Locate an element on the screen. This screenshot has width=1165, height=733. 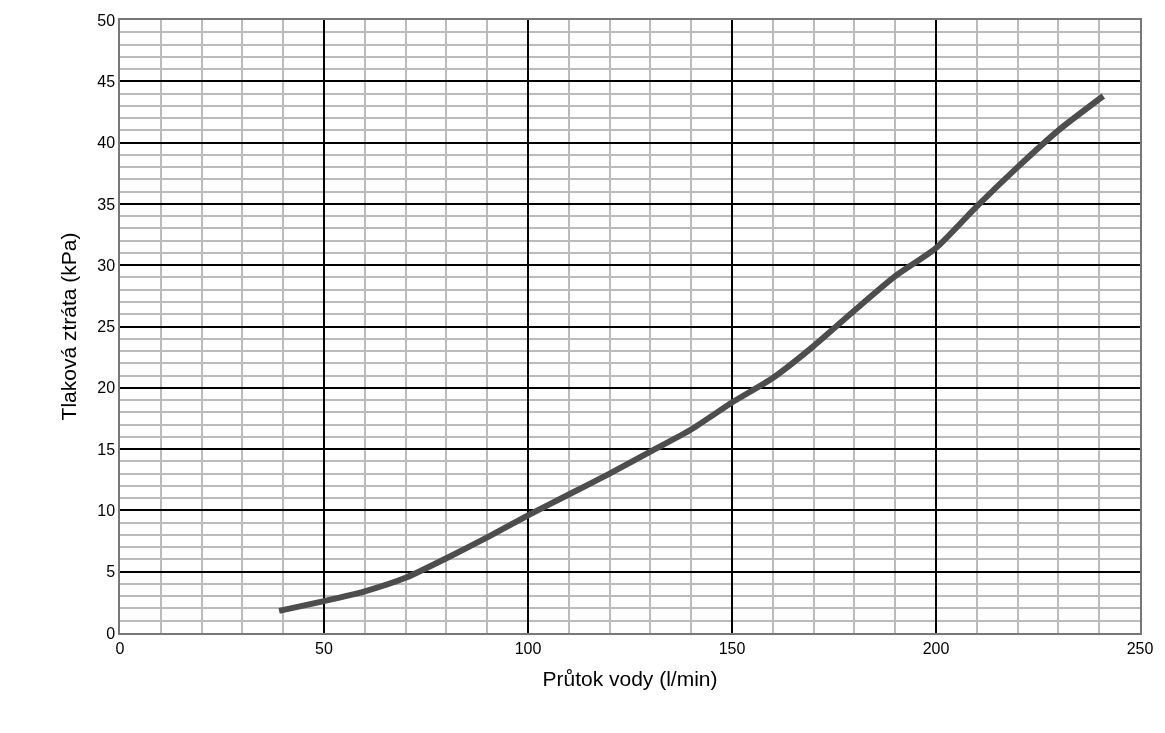
x-axis-title: Průtok vody (l/min) is located at coordinates (630, 678).